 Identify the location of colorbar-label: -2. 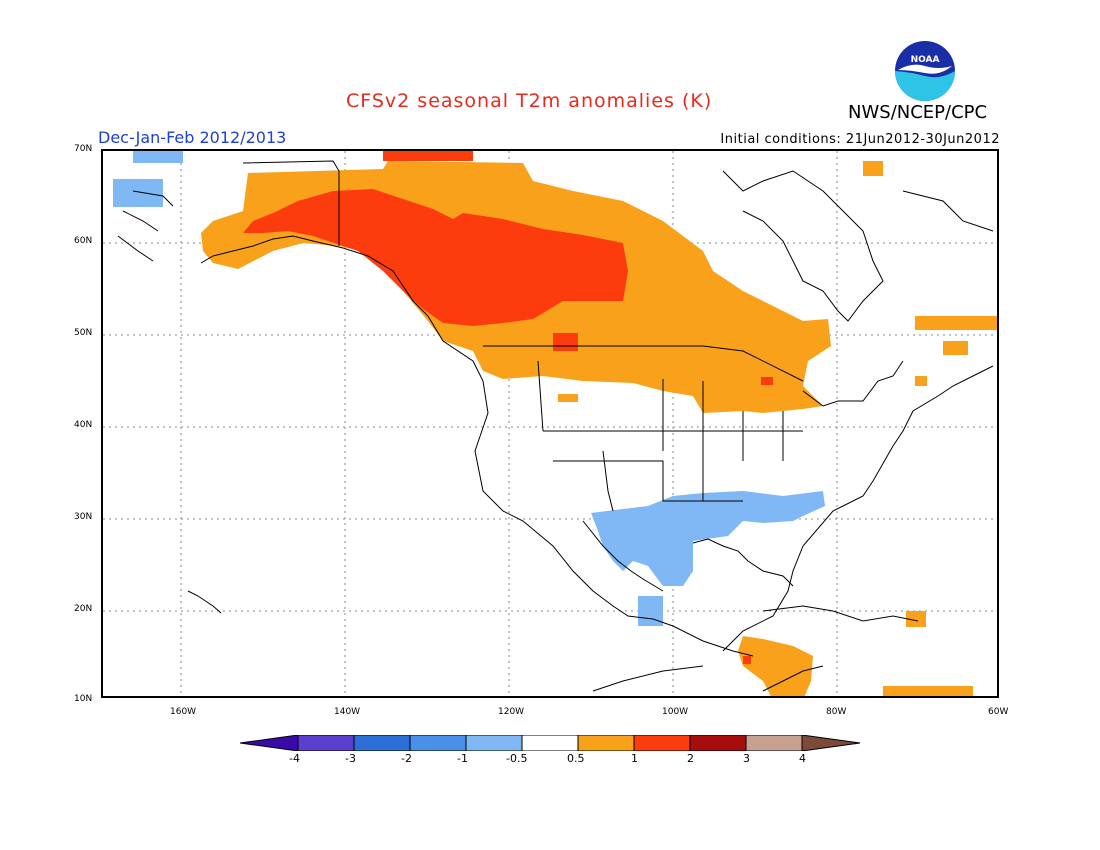
(406, 758).